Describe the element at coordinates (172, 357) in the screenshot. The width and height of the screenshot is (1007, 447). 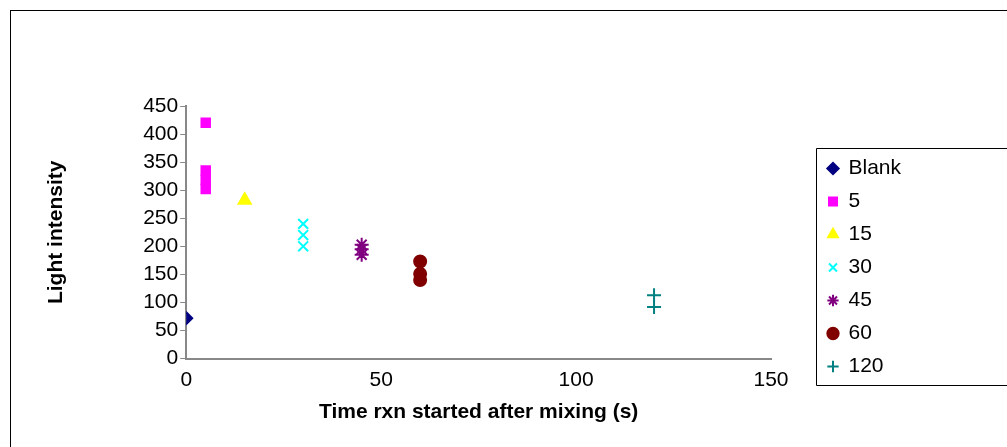
I see `y-tick-label: 0` at that location.